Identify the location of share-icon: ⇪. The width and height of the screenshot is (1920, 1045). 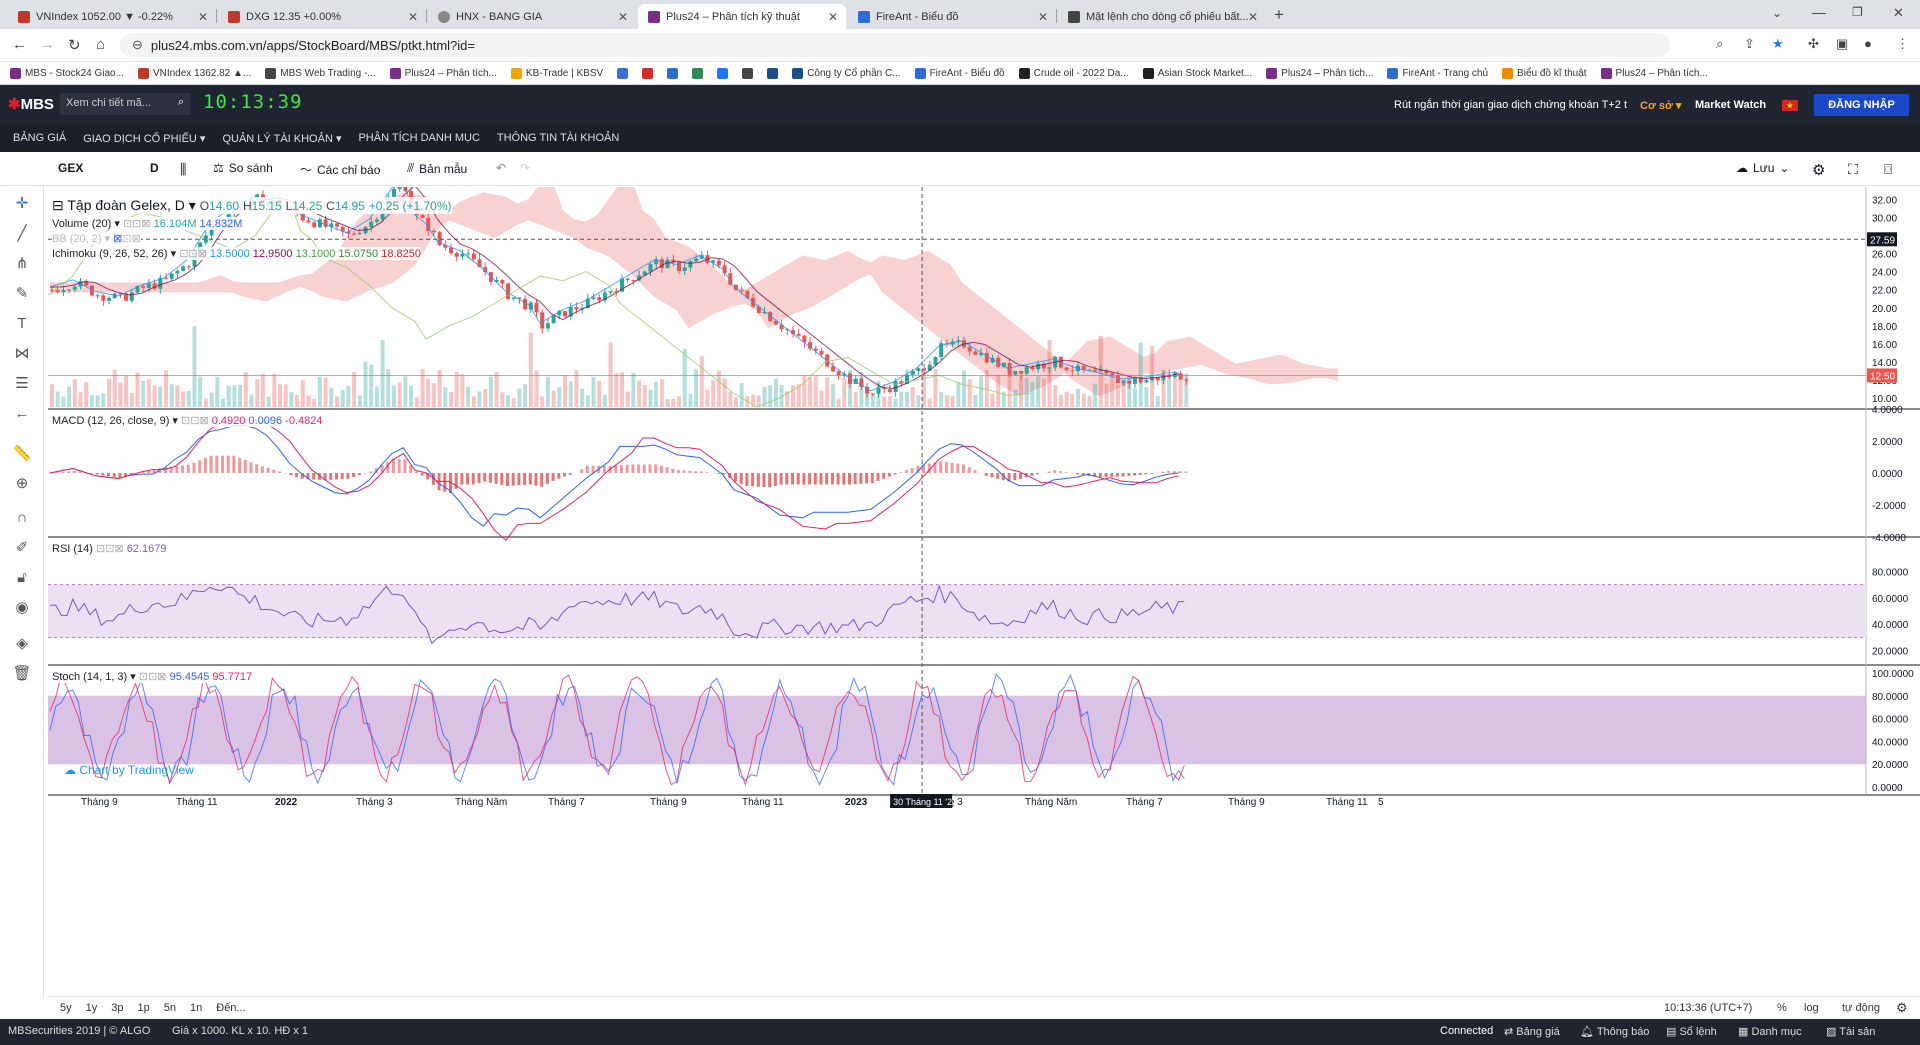
(1749, 43).